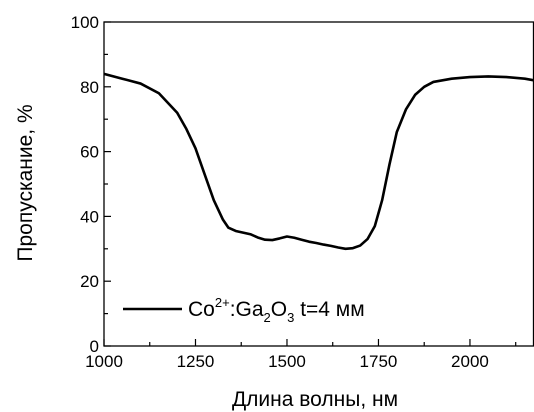  I want to click on x-axis-ticks: 1000 1250 1500 1750 2000, so click(301, 355).